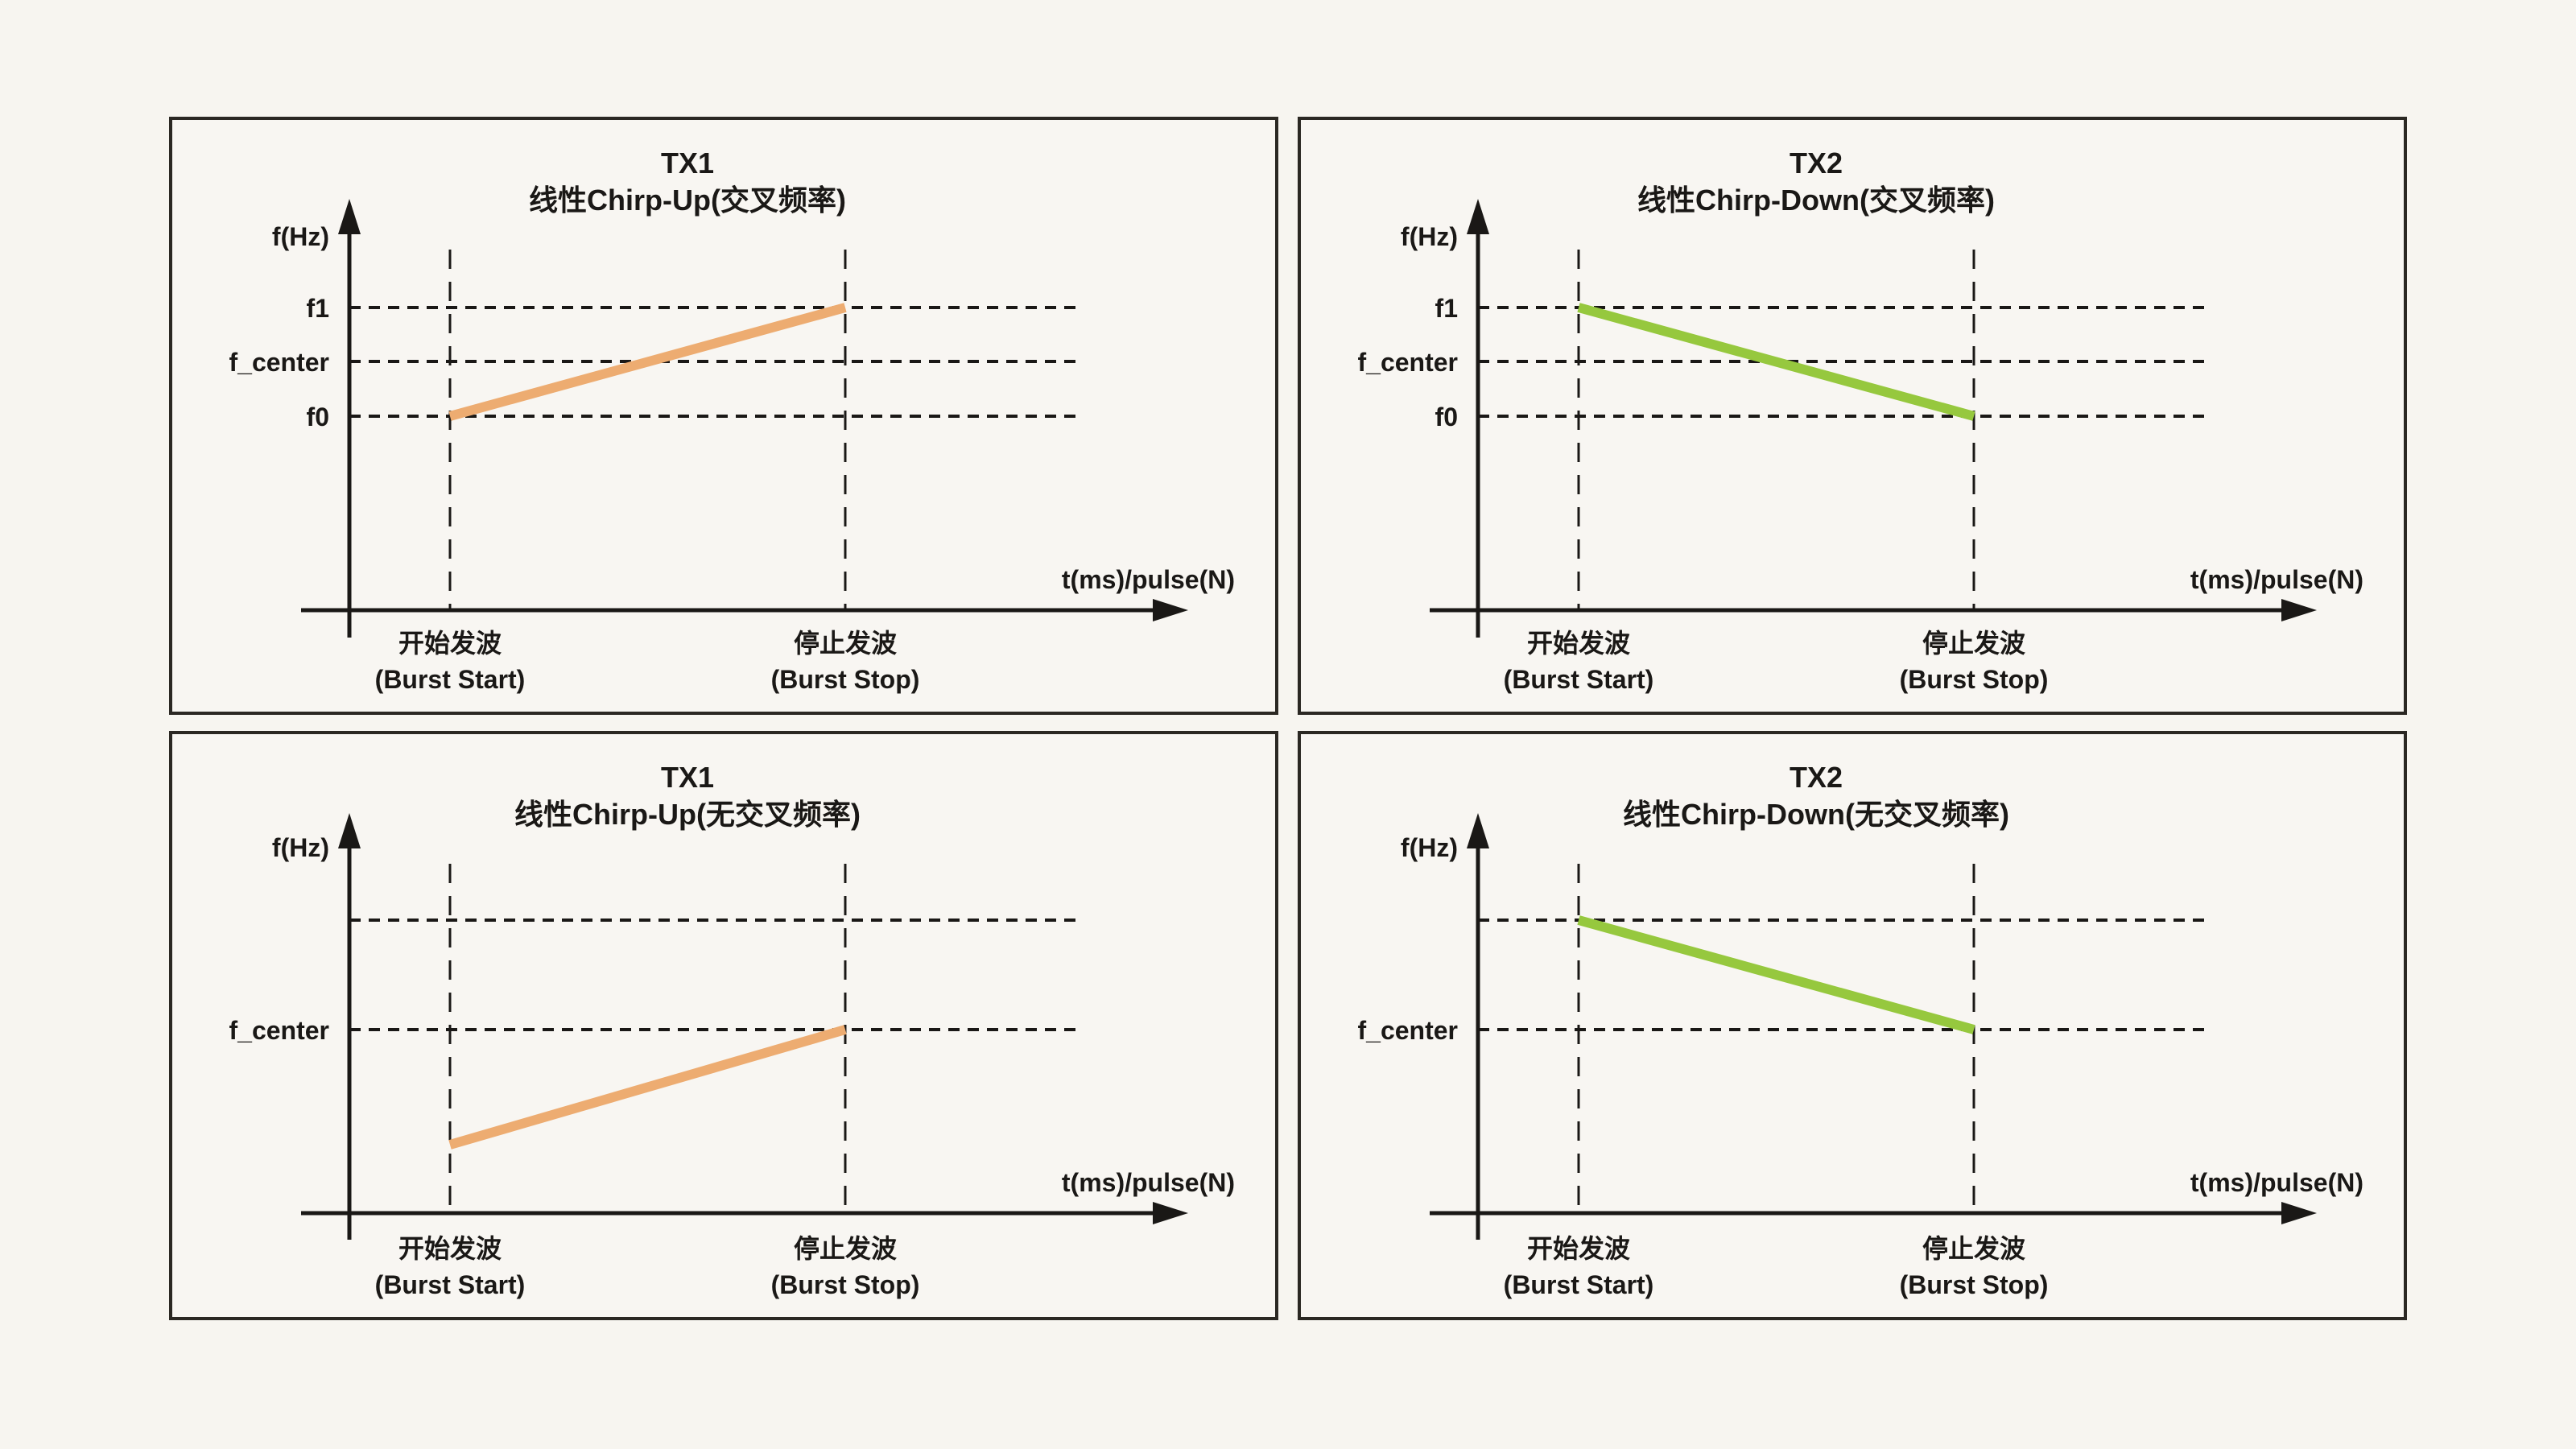  I want to click on chart-subtitle: 线性Chirp-Up(无交叉频率), so click(687, 814).